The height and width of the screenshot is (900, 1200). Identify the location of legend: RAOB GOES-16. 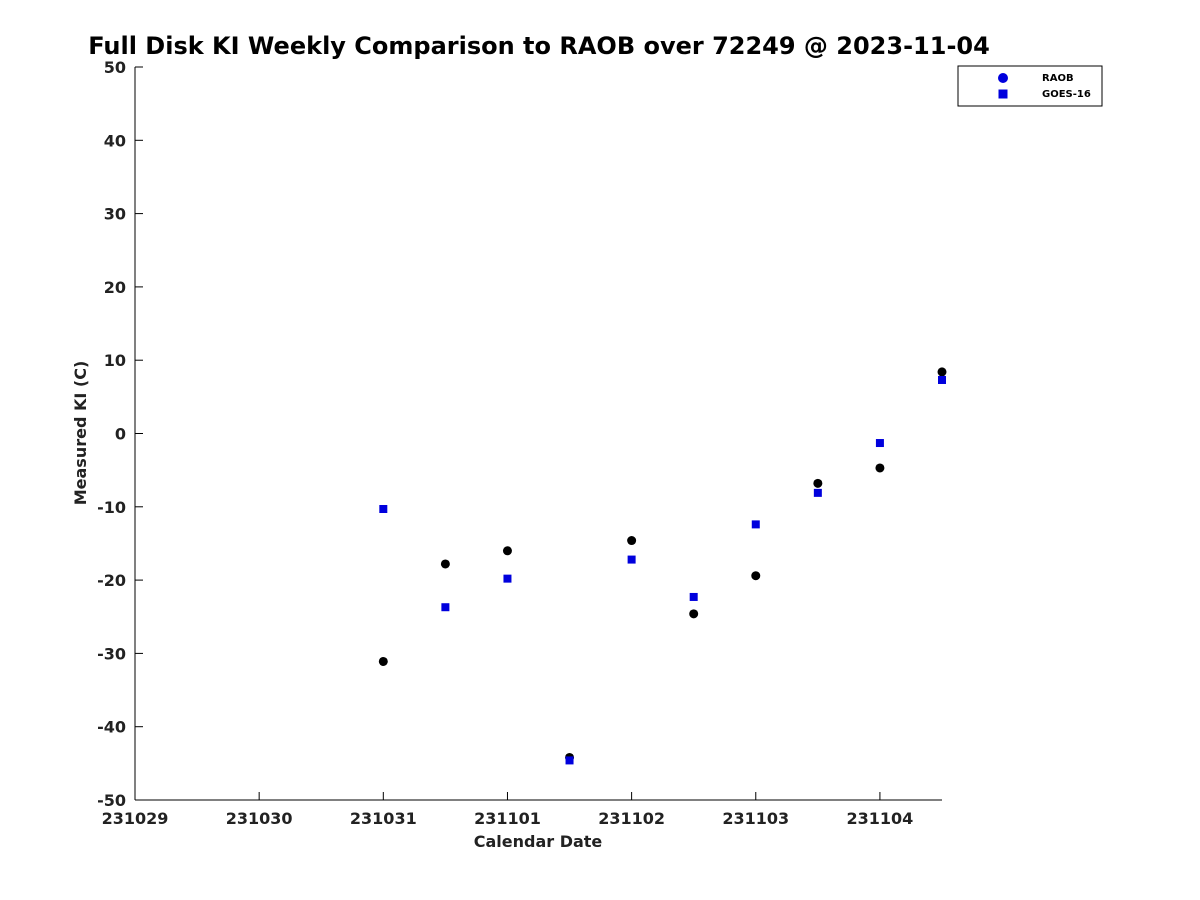
(1030, 86).